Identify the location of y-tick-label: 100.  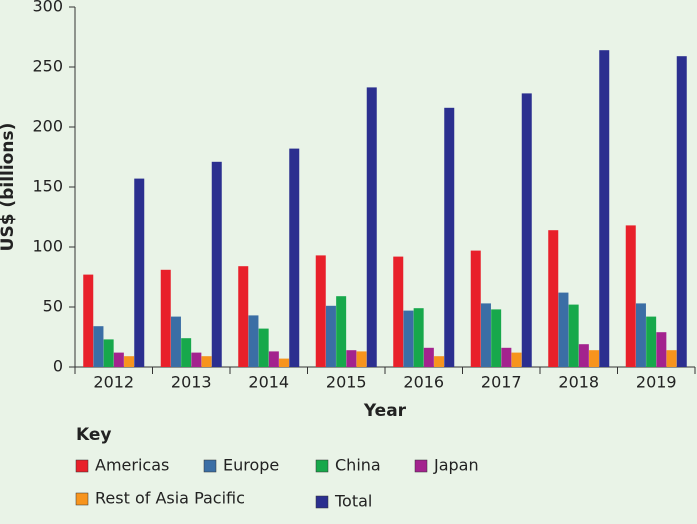
(47, 246).